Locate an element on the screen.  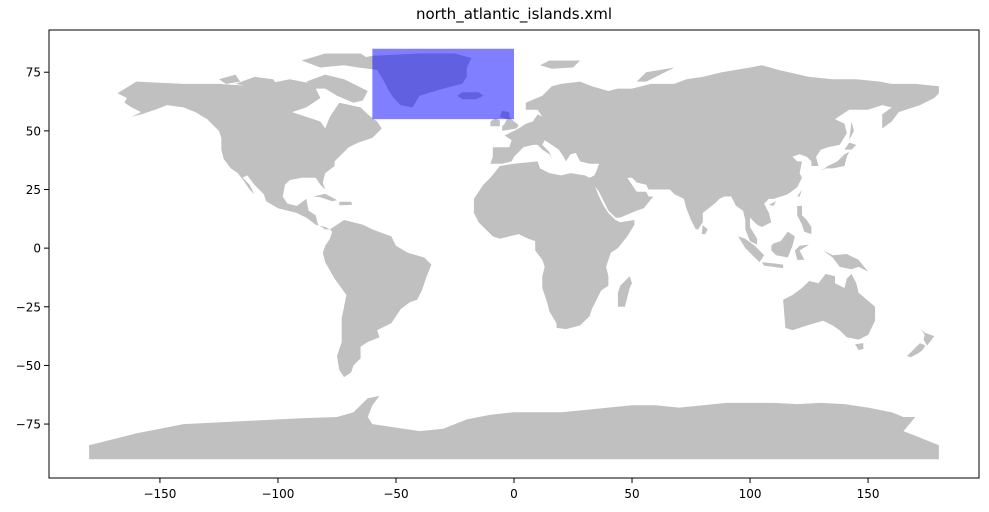
y-tick-label: −50 is located at coordinates (28, 366).